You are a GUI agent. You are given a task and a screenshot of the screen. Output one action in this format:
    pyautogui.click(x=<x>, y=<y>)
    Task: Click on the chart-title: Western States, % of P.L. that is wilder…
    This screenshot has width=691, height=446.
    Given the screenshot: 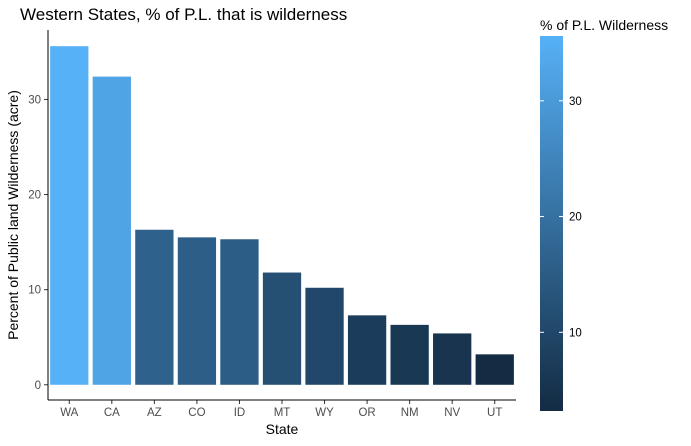 What is the action you would take?
    pyautogui.click(x=183, y=14)
    